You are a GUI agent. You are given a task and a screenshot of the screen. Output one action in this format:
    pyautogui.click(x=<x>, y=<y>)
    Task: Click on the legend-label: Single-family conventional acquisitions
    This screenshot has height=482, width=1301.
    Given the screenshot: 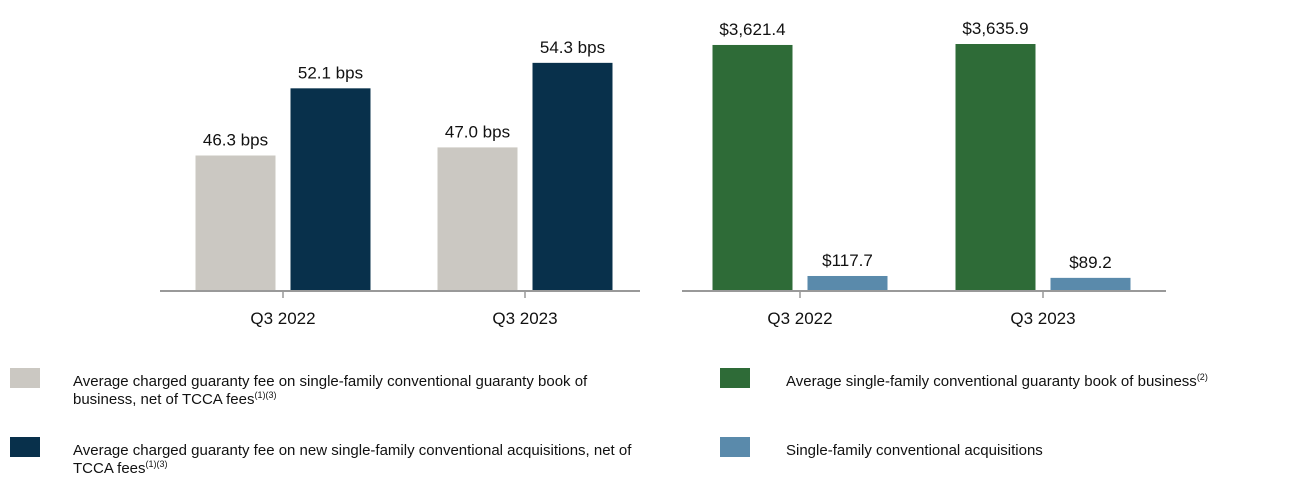 What is the action you would take?
    pyautogui.click(x=1041, y=451)
    